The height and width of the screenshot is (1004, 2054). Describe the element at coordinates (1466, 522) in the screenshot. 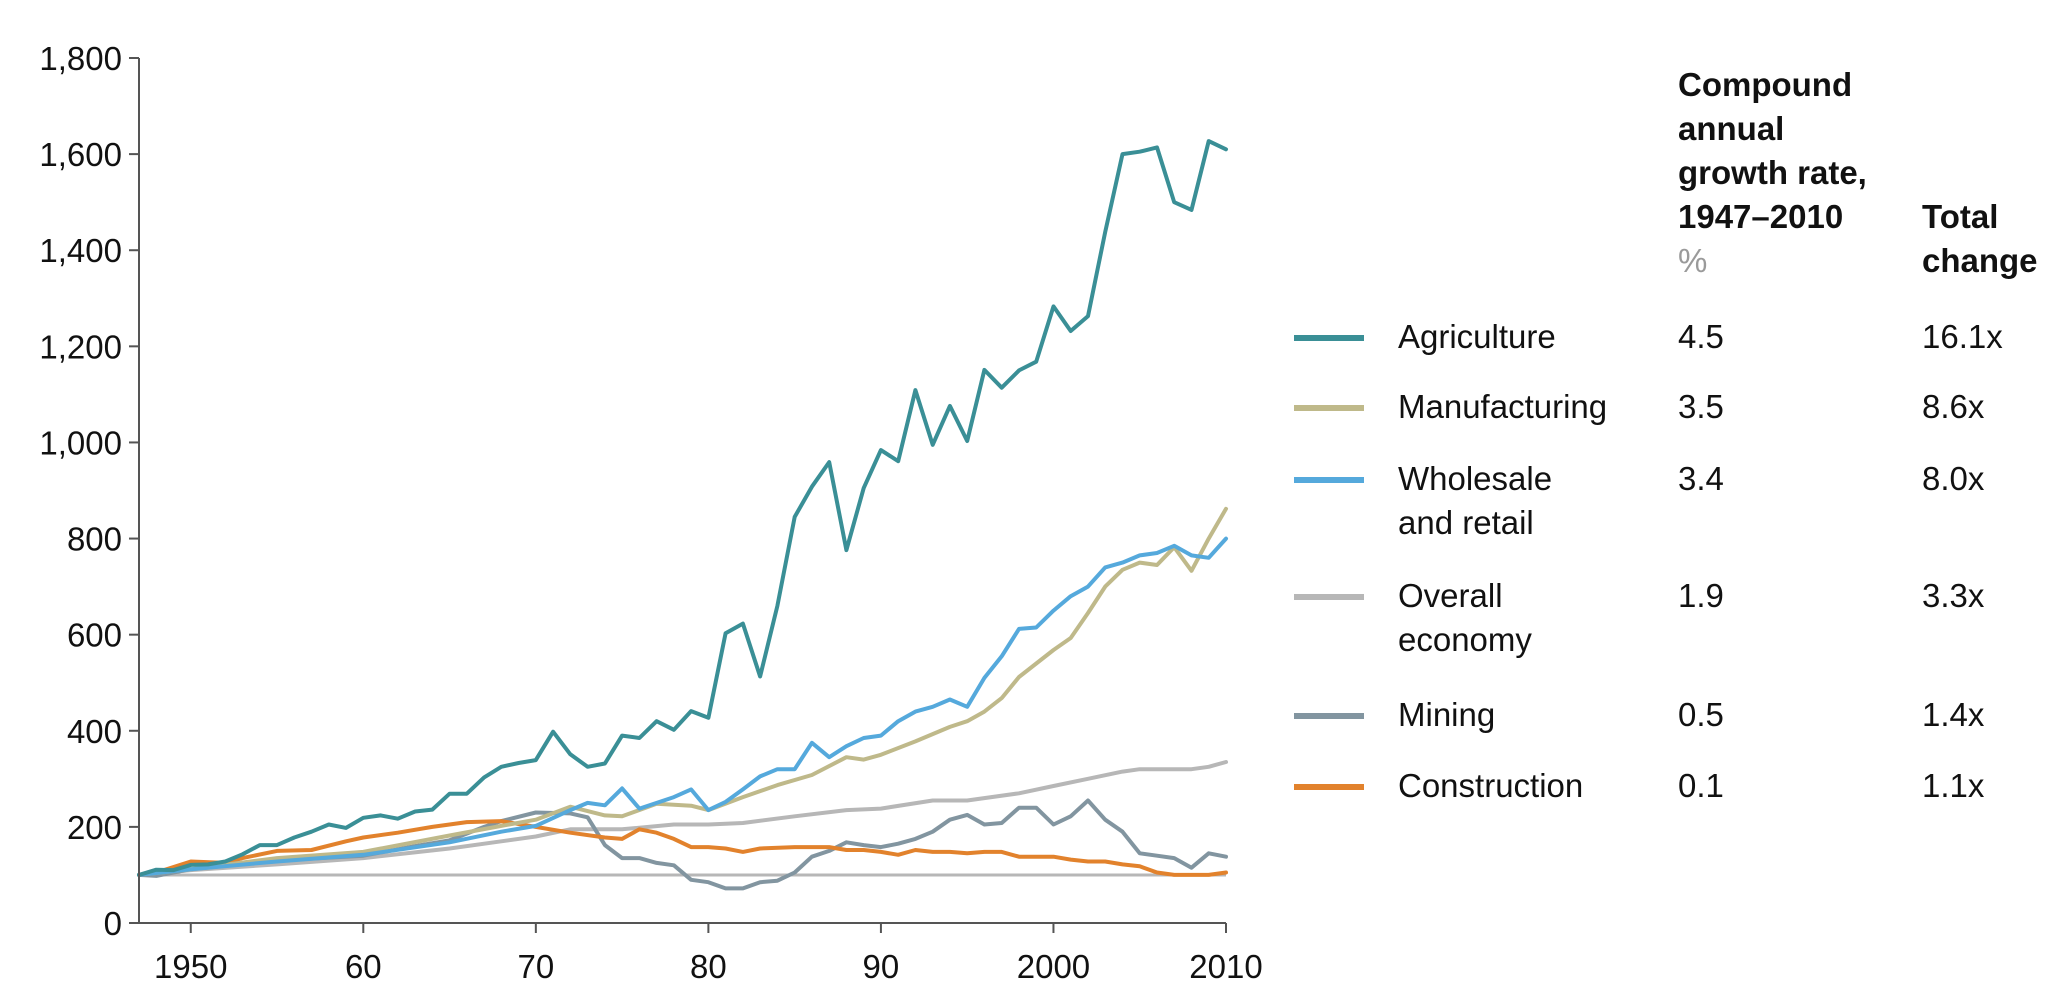

I see `legend-label-wholesale-and-retail: and retail` at that location.